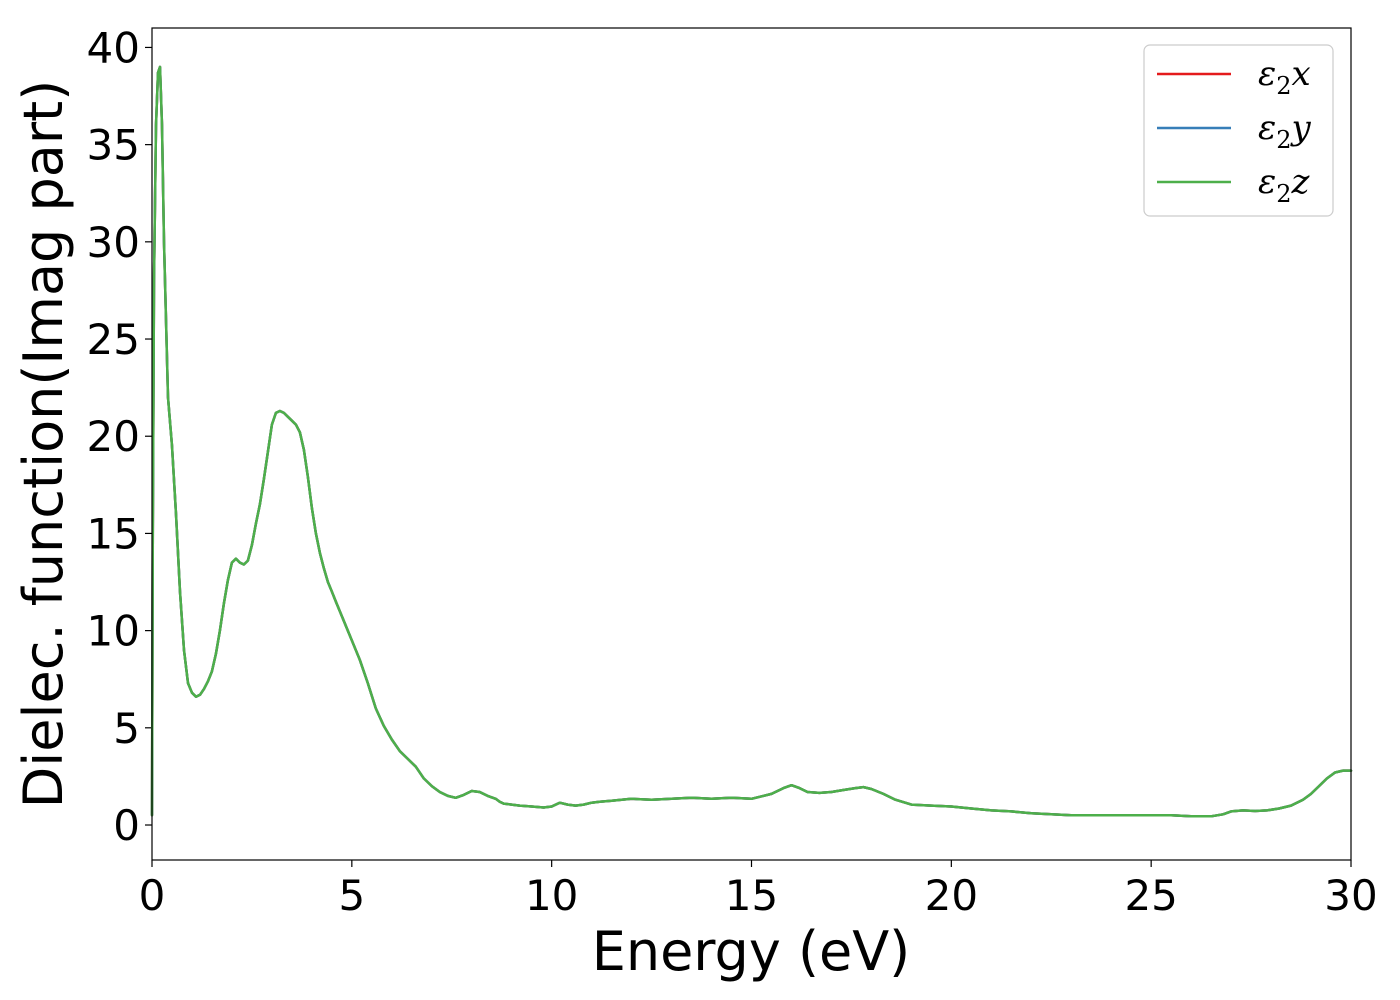 The height and width of the screenshot is (1000, 1400). I want to click on x-tick-label: 5, so click(351, 895).